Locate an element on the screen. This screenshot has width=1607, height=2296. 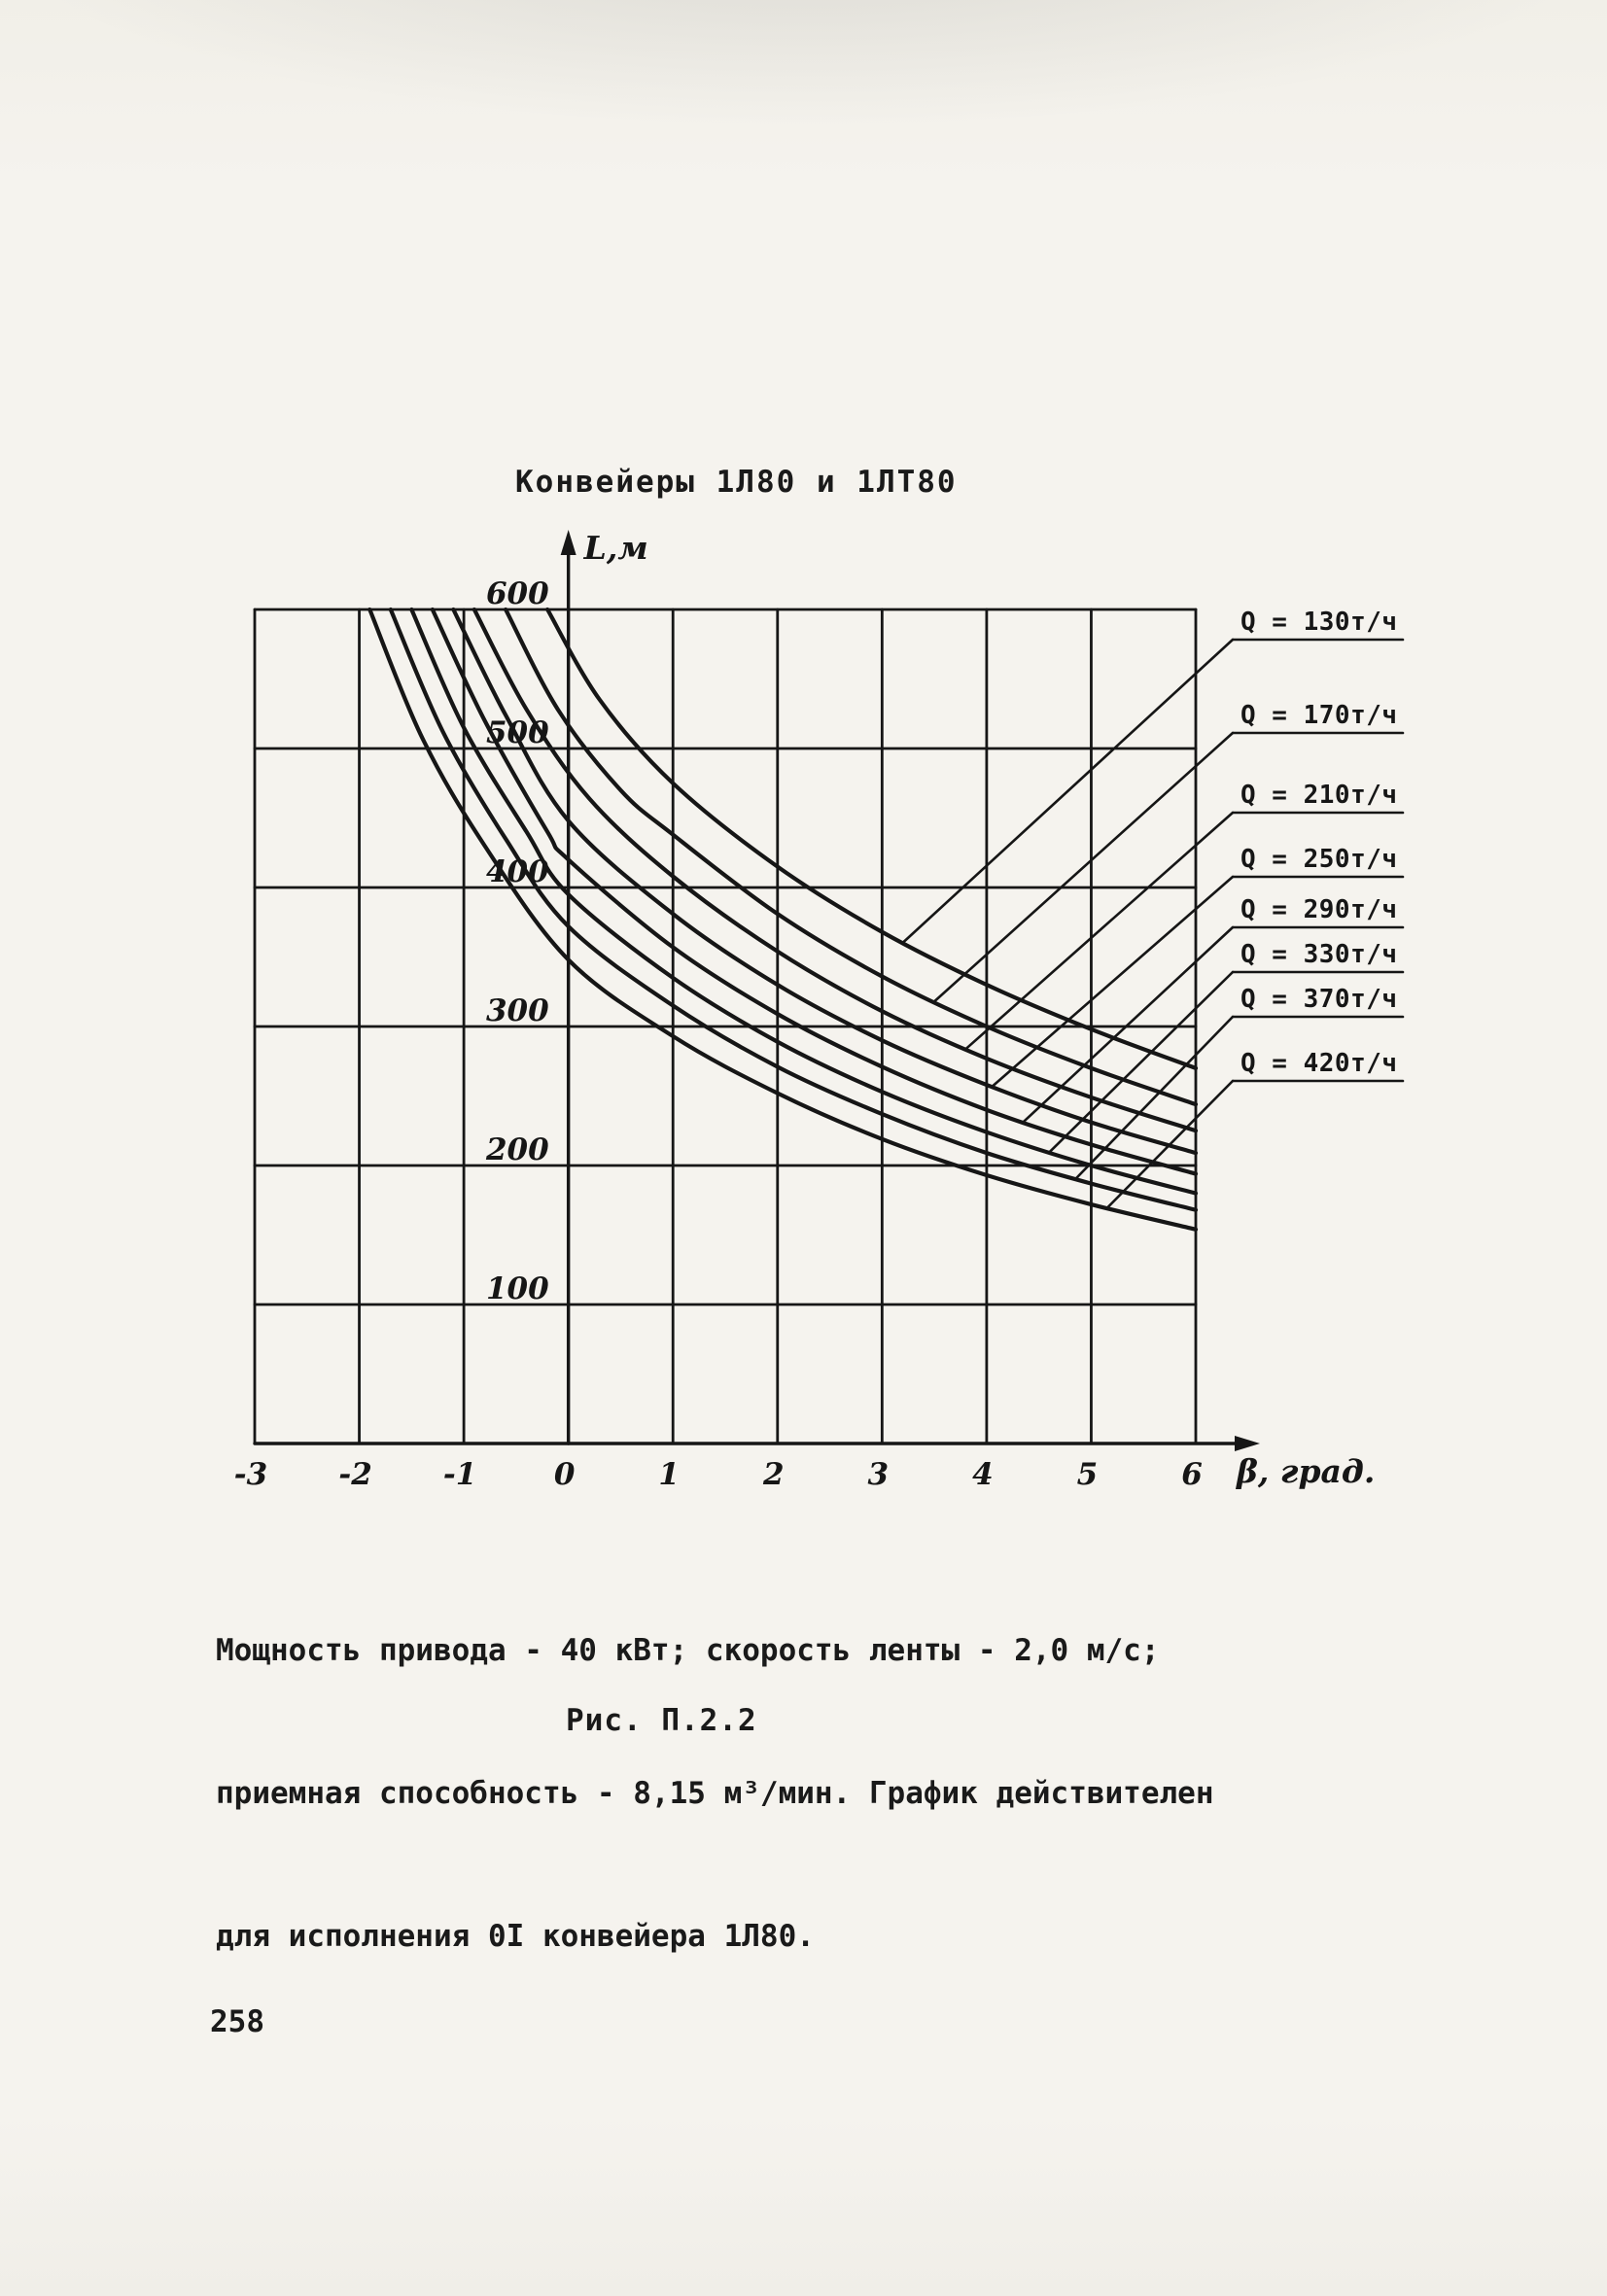
svg-text: -1 is located at coordinates (459, 1474).